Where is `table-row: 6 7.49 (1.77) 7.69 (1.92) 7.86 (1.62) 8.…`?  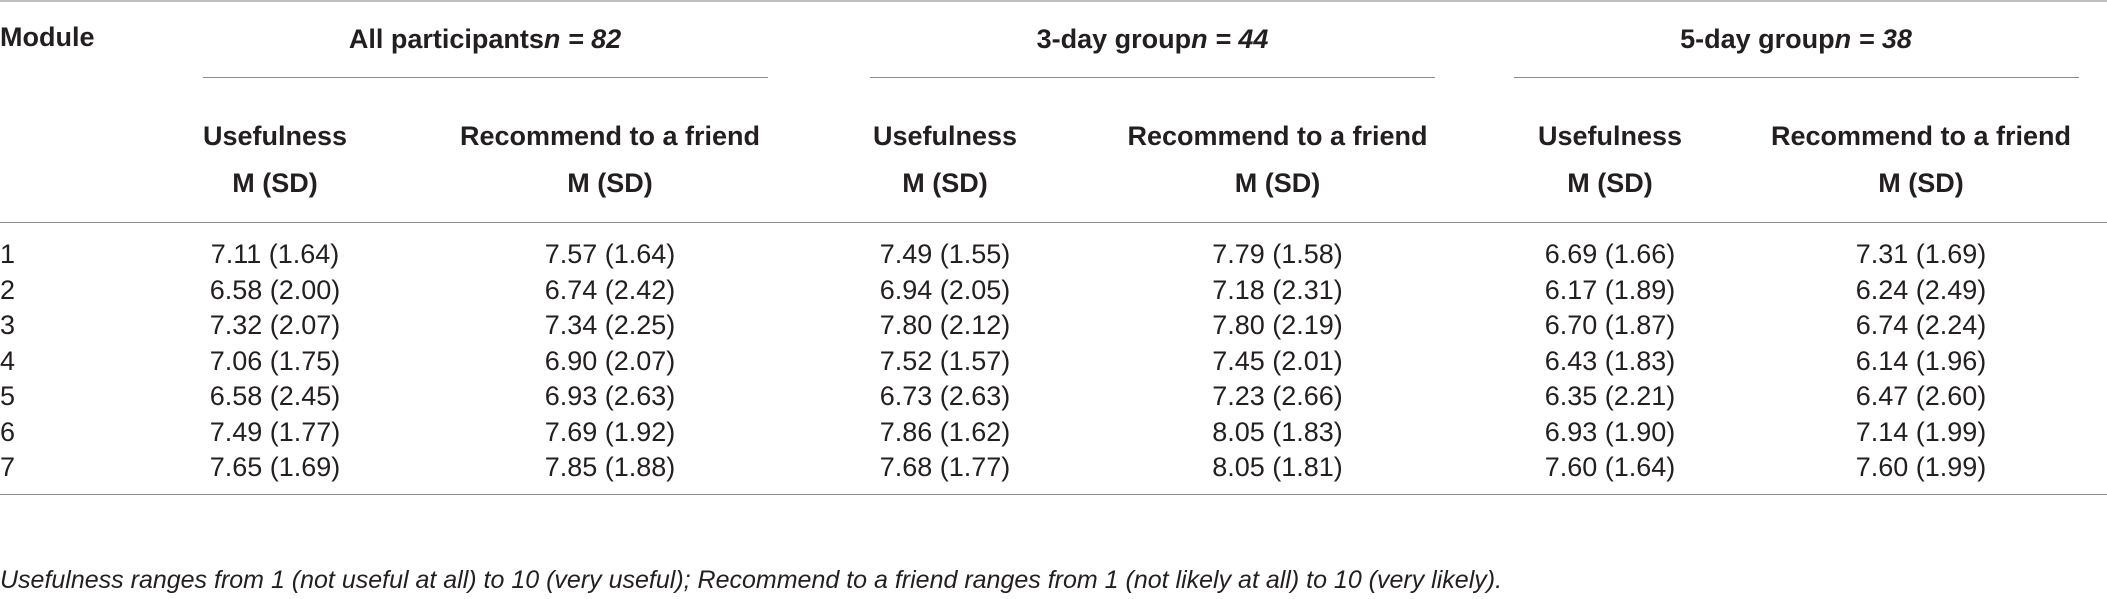
table-row: 6 7.49 (1.77) 7.69 (1.92) 7.86 (1.62) 8.… is located at coordinates (1053, 433).